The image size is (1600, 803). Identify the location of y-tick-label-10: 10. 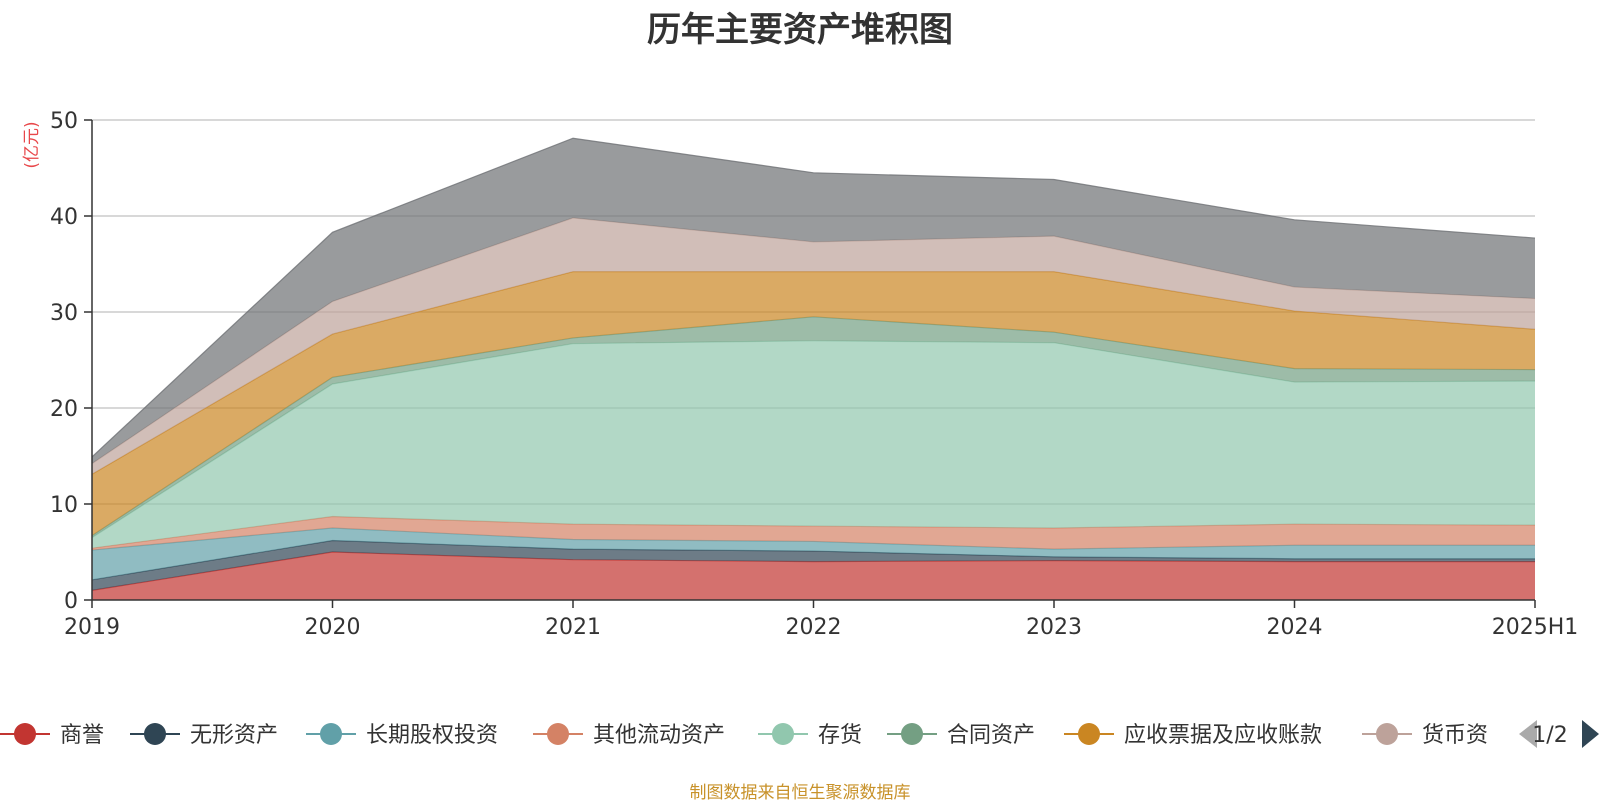
(64, 505).